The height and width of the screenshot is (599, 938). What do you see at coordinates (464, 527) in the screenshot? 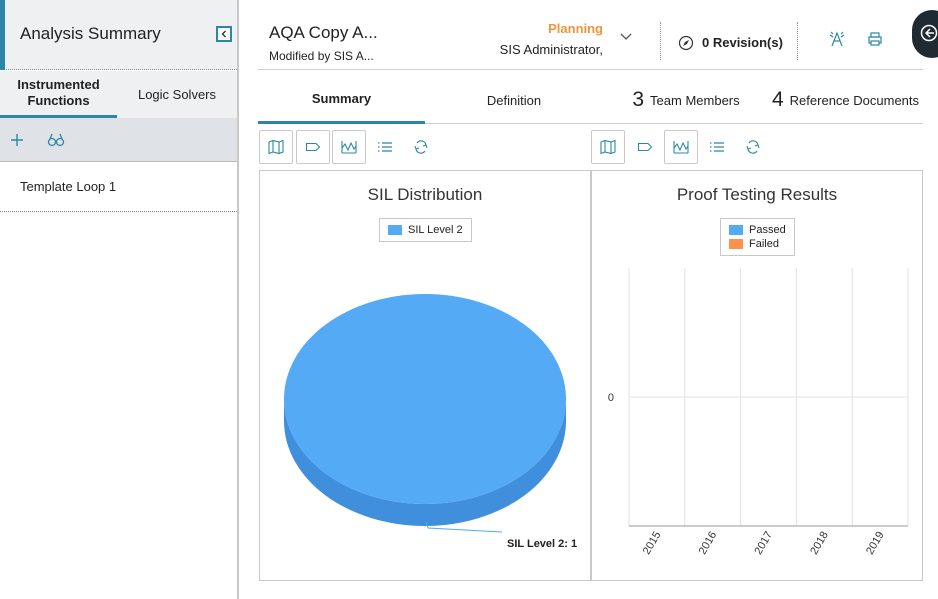
I see `data-label-leader` at bounding box center [464, 527].